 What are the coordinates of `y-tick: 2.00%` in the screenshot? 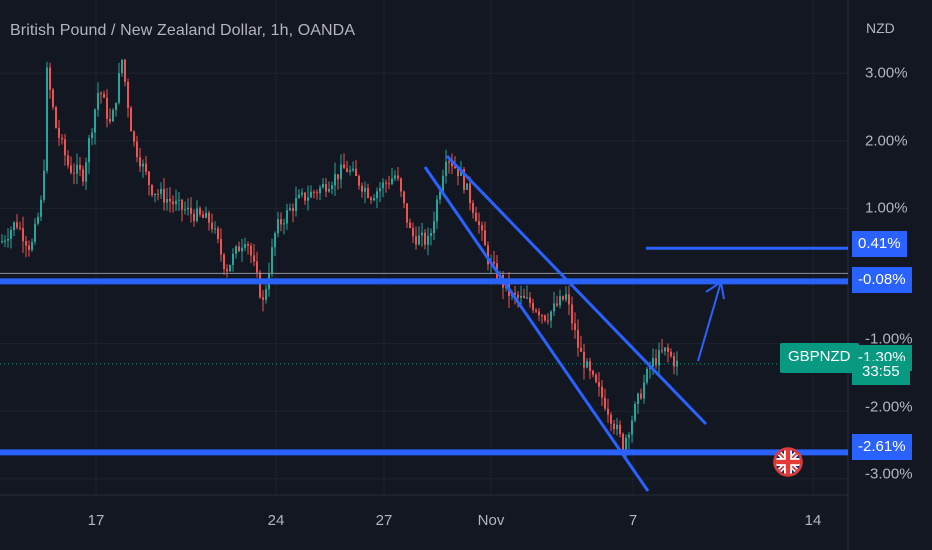 It's located at (886, 141).